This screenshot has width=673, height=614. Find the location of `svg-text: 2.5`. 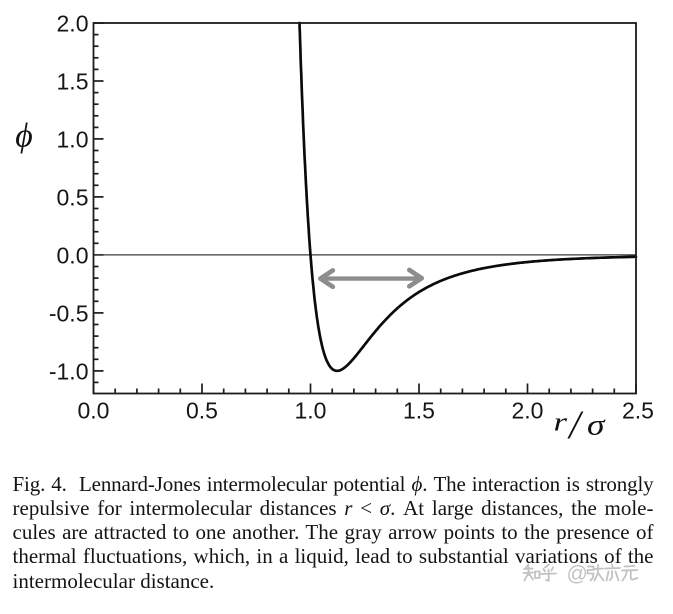

svg-text: 2.5 is located at coordinates (638, 411).